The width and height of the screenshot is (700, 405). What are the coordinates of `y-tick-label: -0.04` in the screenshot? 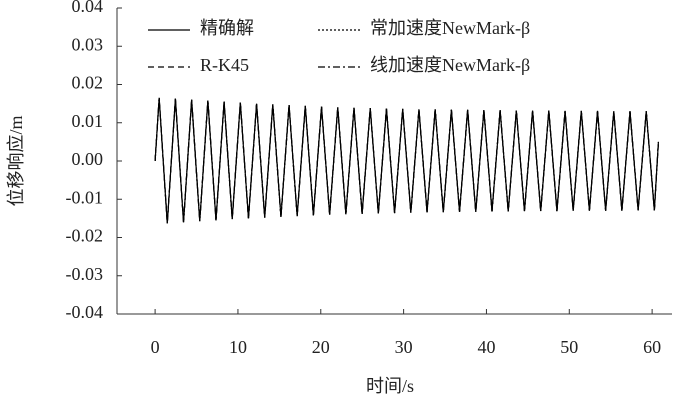 It's located at (85, 312).